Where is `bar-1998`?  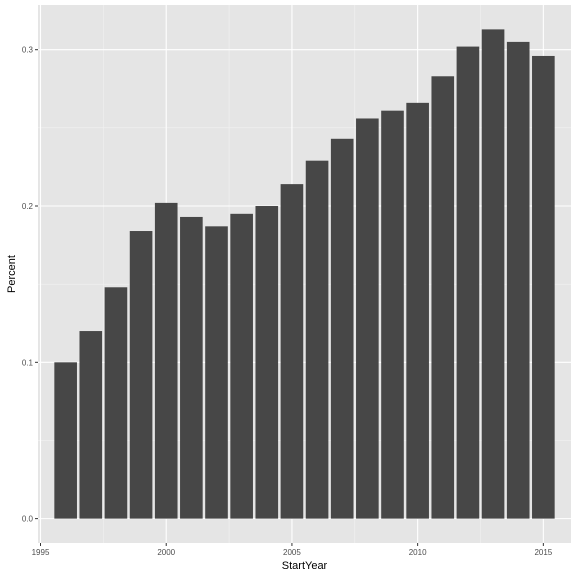 bar-1998 is located at coordinates (116, 403).